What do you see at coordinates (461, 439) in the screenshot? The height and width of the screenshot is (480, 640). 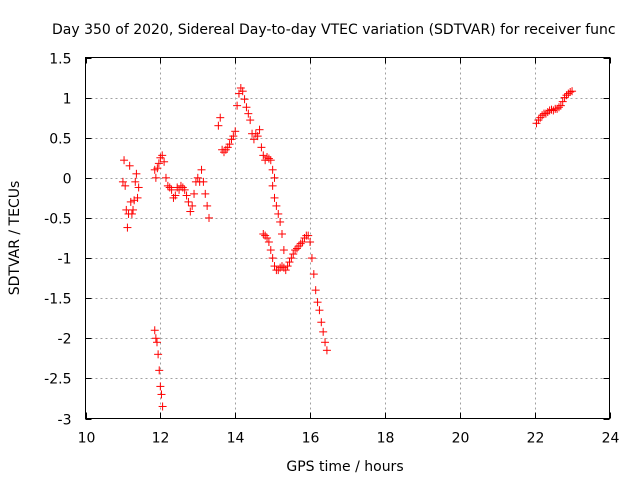 I see `x-tick-label: 20` at bounding box center [461, 439].